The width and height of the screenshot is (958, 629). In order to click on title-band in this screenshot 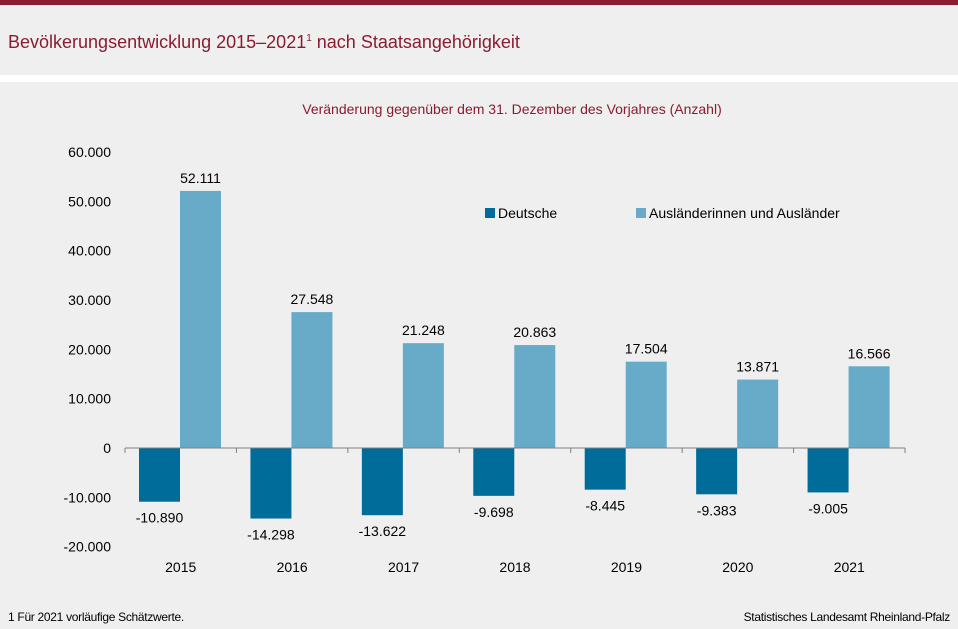, I will do `click(479, 40)`.